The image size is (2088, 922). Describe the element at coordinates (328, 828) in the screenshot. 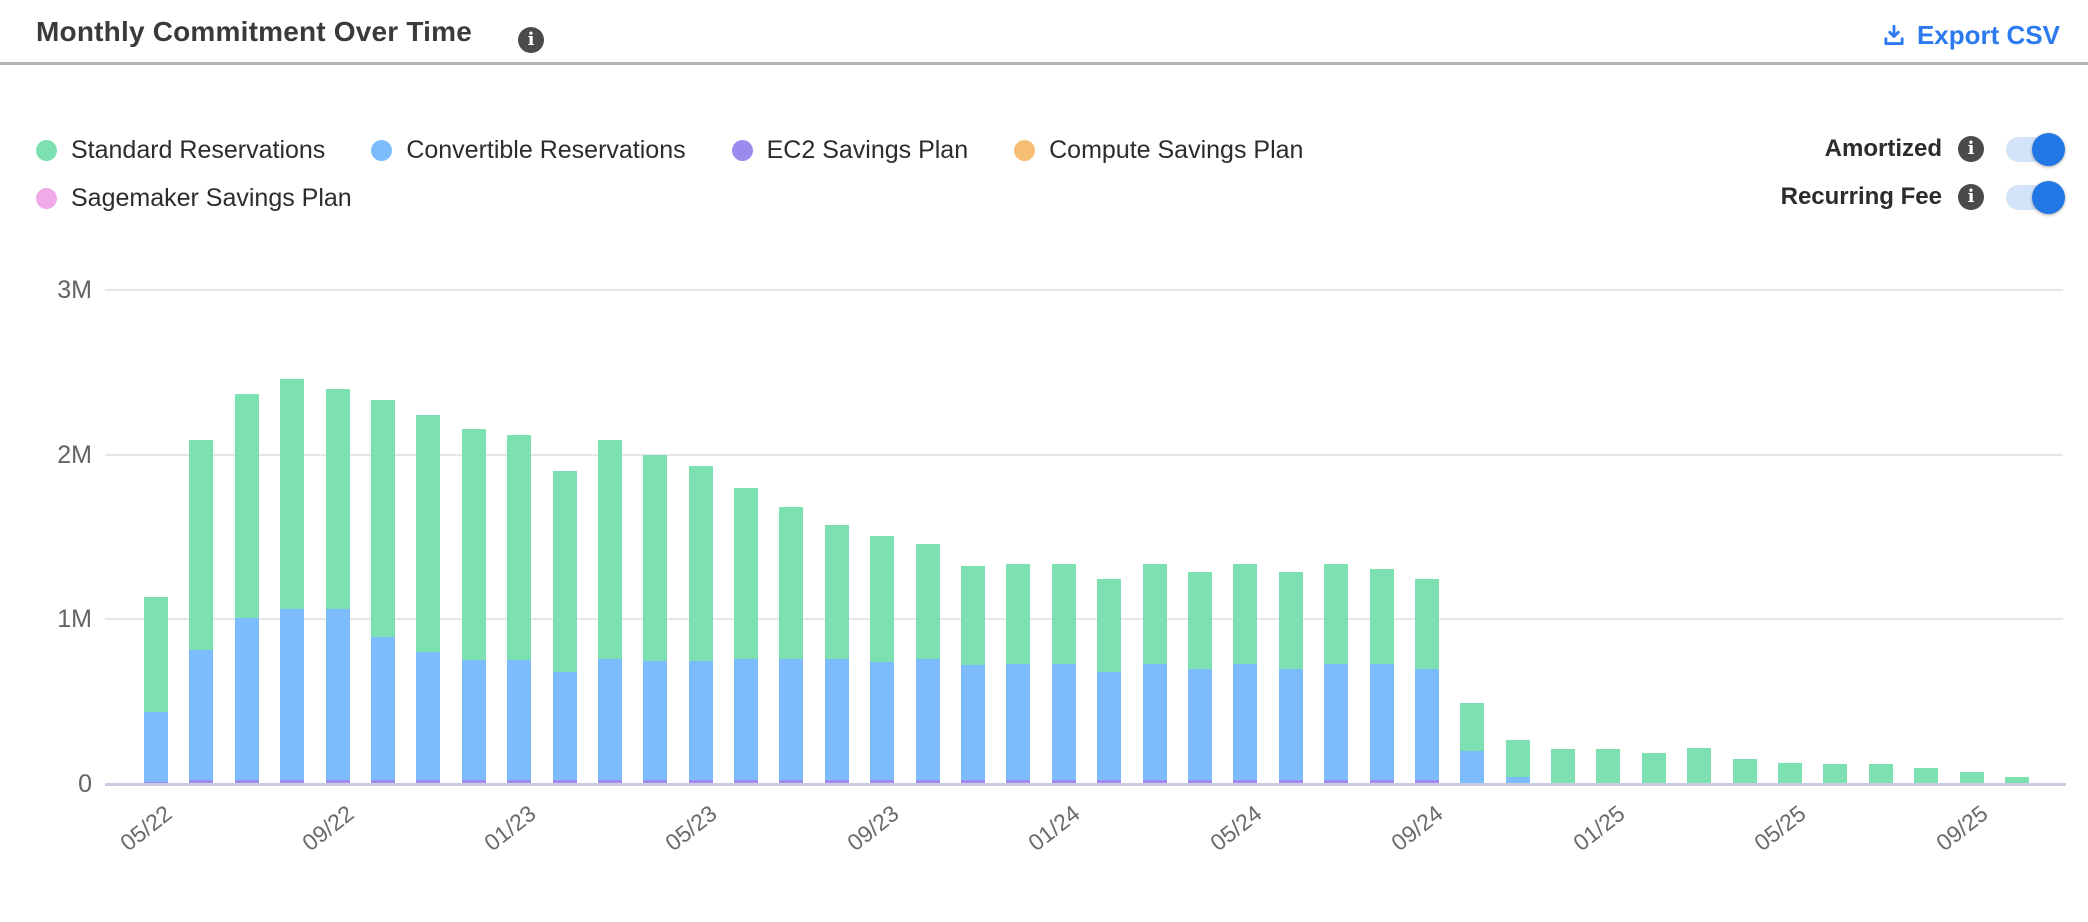

I see `x-tick-09-22: 09/22` at that location.